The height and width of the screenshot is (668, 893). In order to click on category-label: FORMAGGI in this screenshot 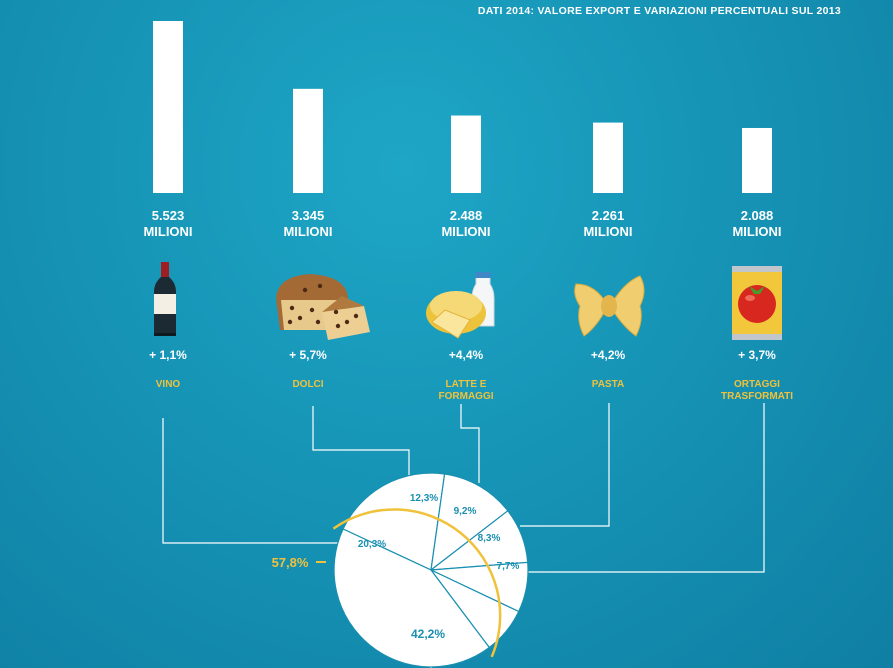, I will do `click(466, 396)`.